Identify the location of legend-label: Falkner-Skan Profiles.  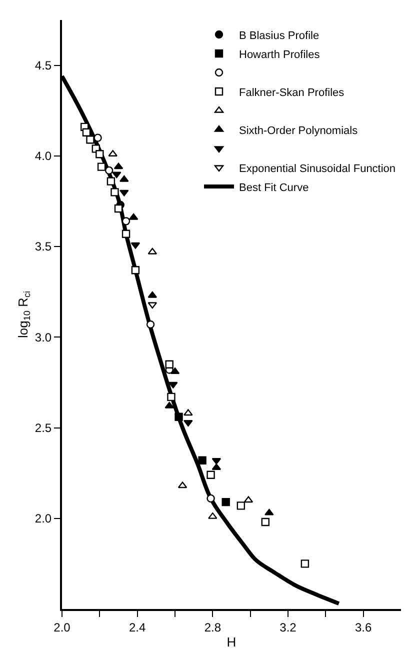
(292, 92).